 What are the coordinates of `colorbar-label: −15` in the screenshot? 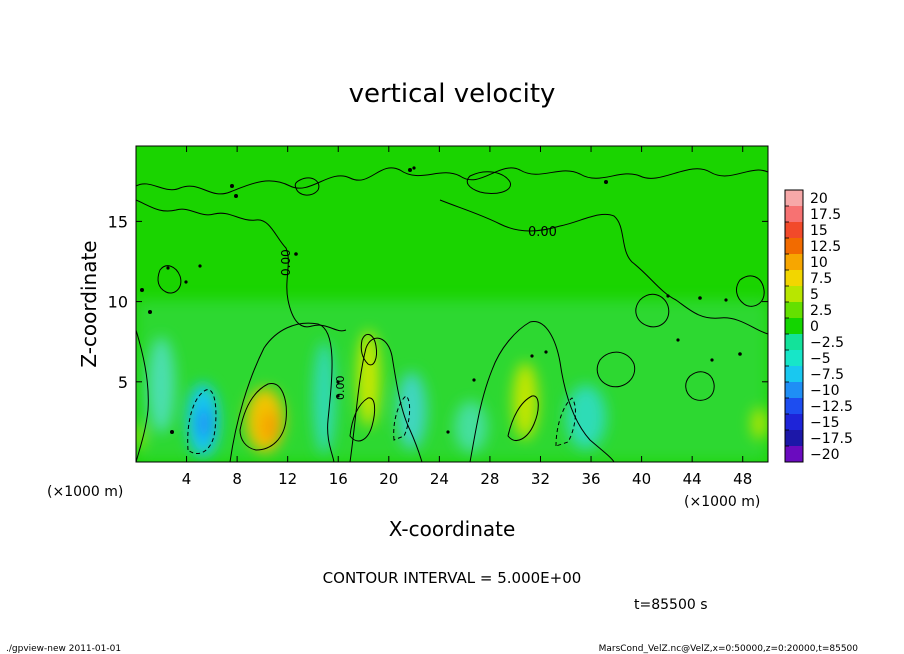 It's located at (825, 423).